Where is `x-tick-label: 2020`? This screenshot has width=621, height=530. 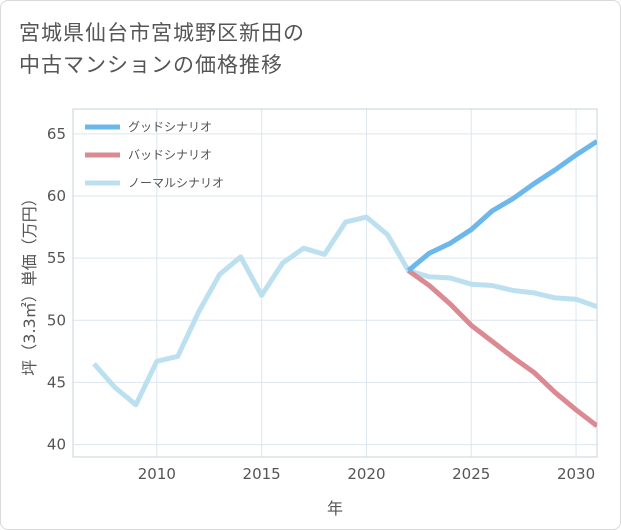 x-tick-label: 2020 is located at coordinates (366, 474).